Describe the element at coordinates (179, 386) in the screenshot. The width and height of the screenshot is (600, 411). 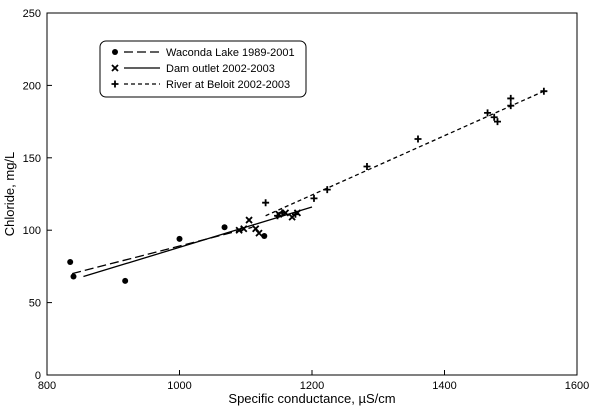
I see `x-tick-label: 1000` at that location.